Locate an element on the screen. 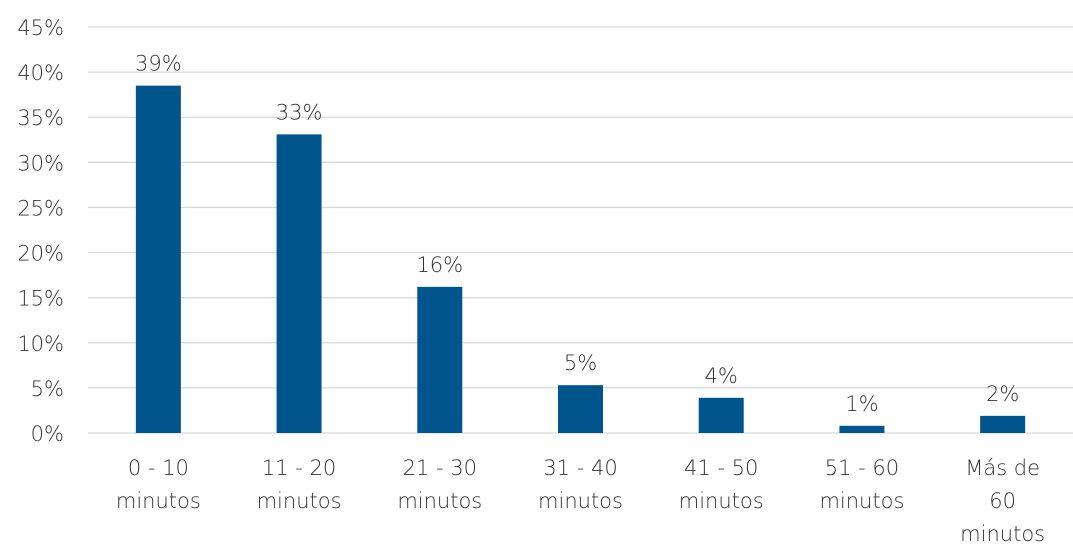 This screenshot has width=1073, height=548. x-category-label: 41 - 50 is located at coordinates (721, 468).